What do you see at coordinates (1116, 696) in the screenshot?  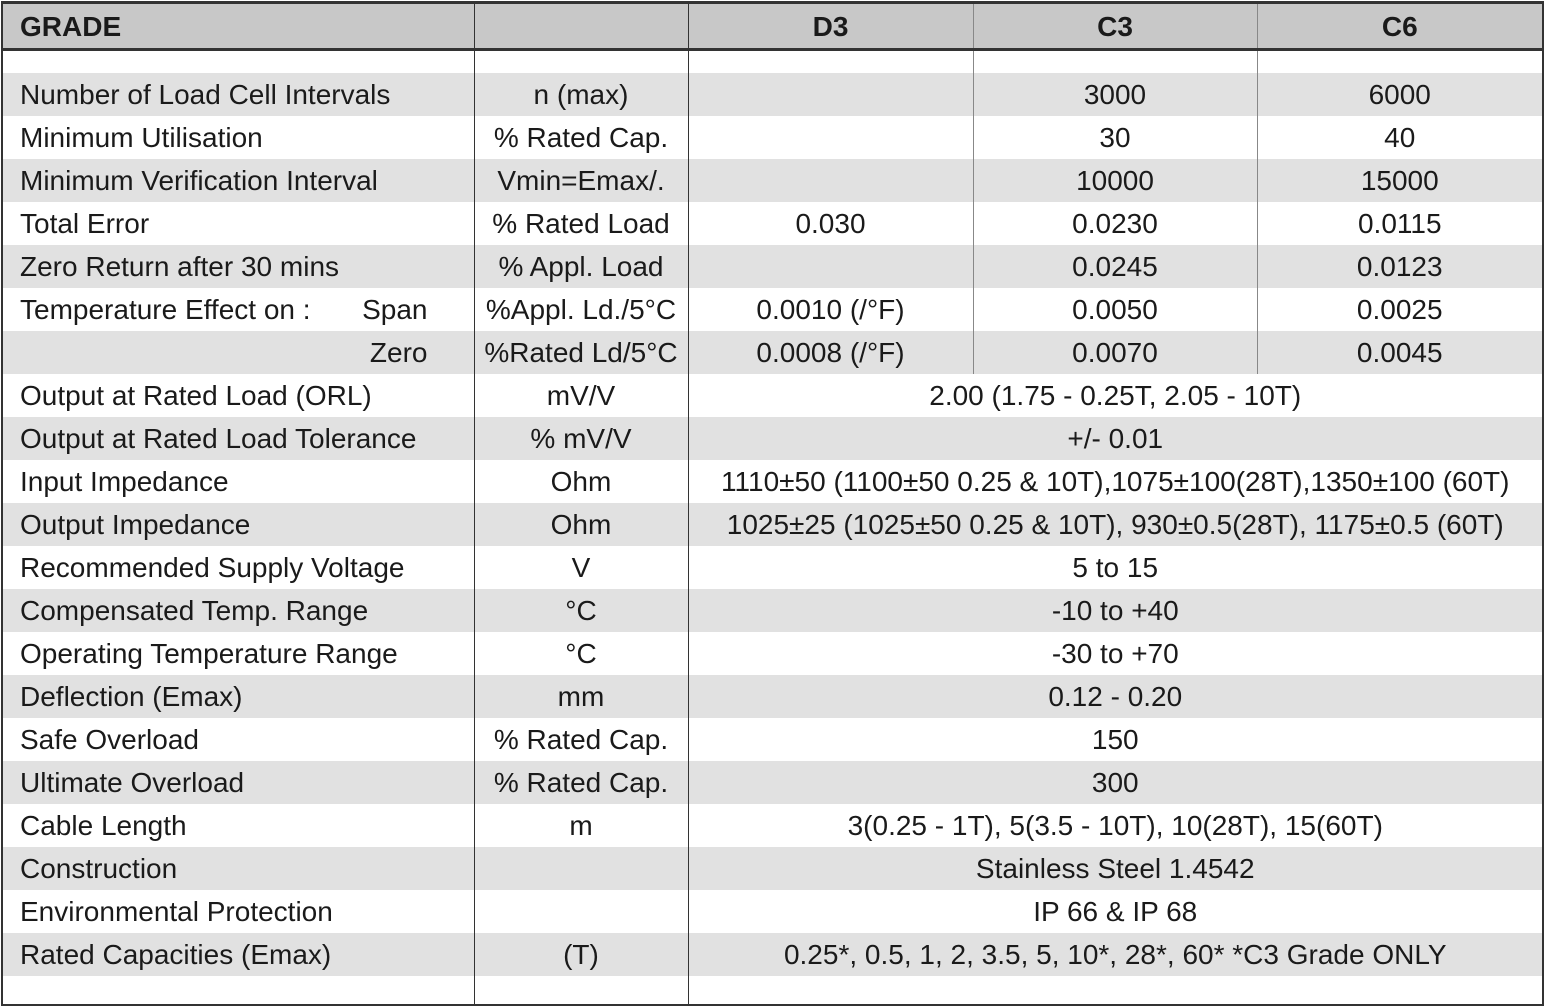 I see `value-all-grades: 0.12 - 0.20` at bounding box center [1116, 696].